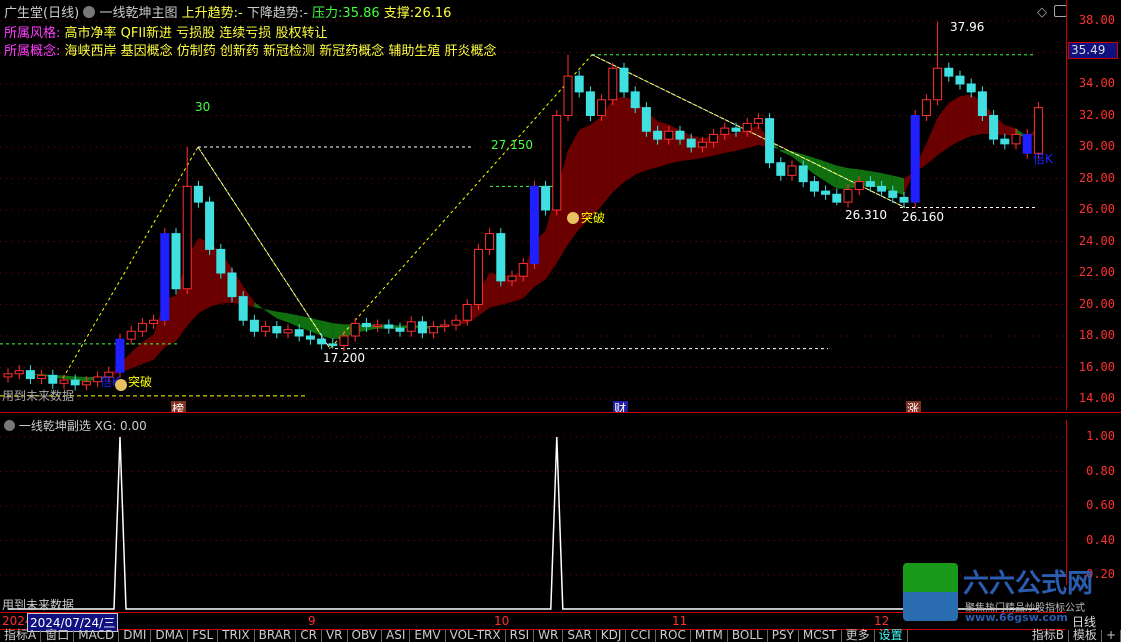 The height and width of the screenshot is (642, 1121). What do you see at coordinates (673, 635) in the screenshot?
I see `indicator-tab: ROC` at bounding box center [673, 635].